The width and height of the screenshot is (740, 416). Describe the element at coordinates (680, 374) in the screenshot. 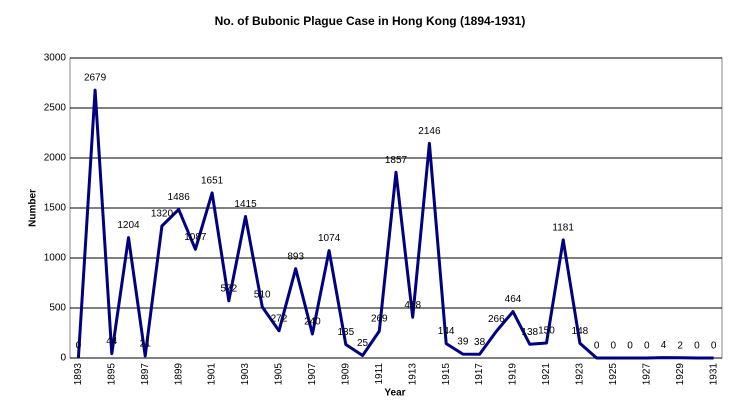

I see `x-tick-label: 1929` at that location.